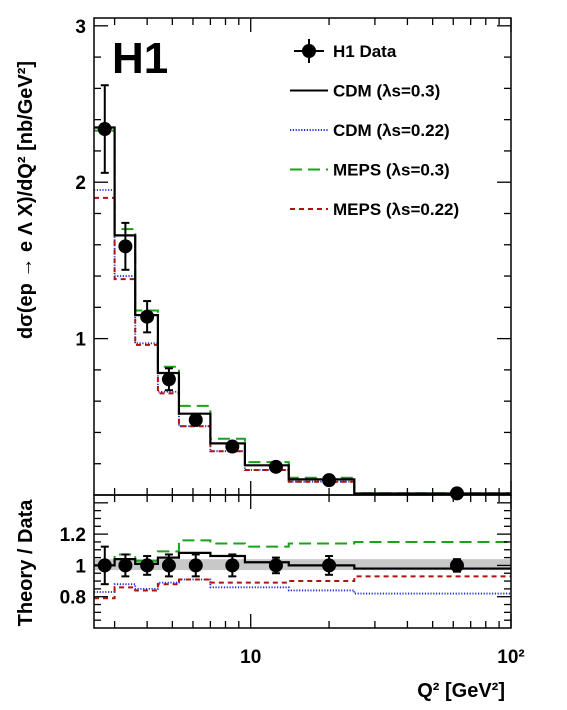  Describe the element at coordinates (309, 51) in the screenshot. I see `legend-marker-point` at that location.